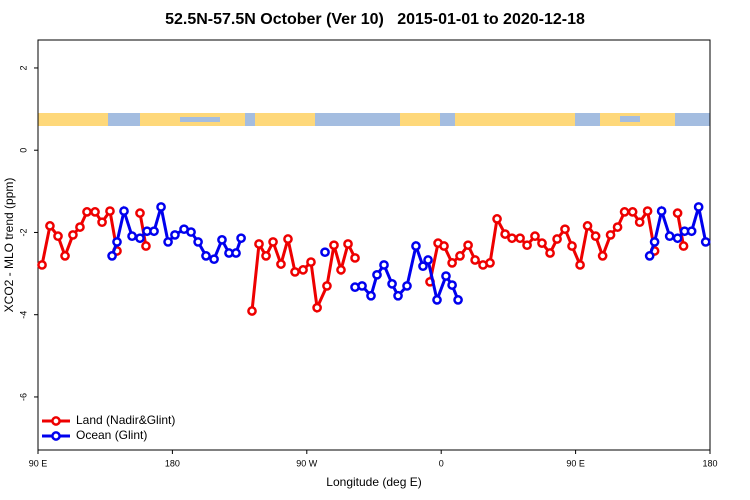 The width and height of the screenshot is (750, 500). Describe the element at coordinates (23, 397) in the screenshot. I see `y-tick-label: -6` at that location.